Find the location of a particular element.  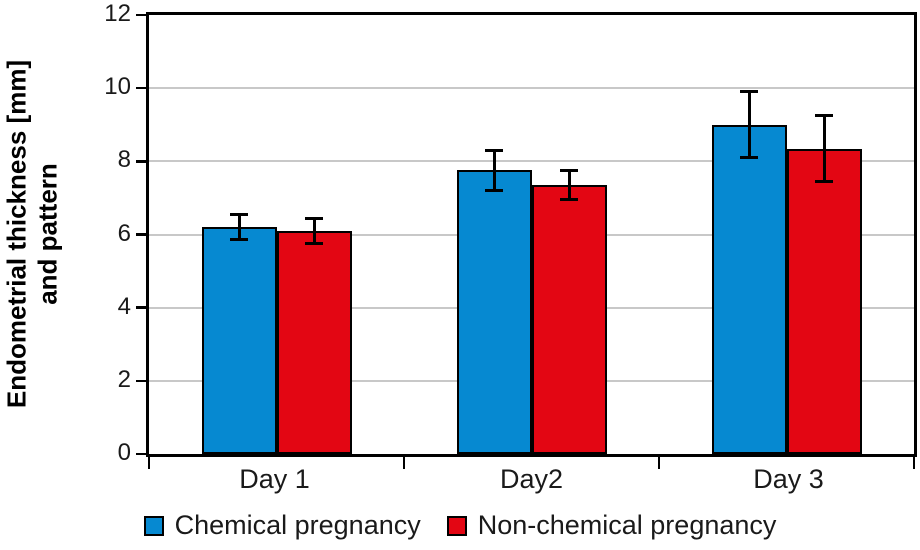

y-axis-title: Endometrial thickness [mm] and pattern is located at coordinates (31, 234).